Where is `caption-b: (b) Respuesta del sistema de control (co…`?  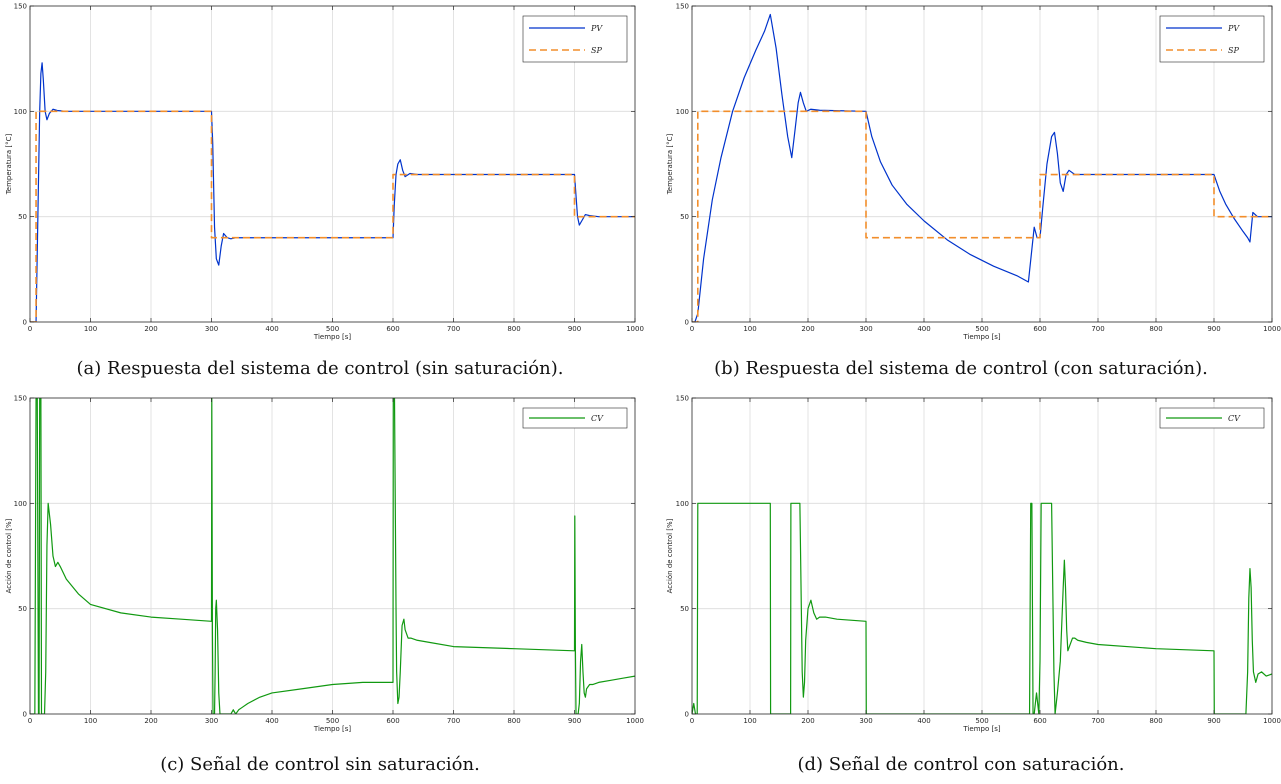
caption-b: (b) Respuesta del sistema de control (co… is located at coordinates (961, 368).